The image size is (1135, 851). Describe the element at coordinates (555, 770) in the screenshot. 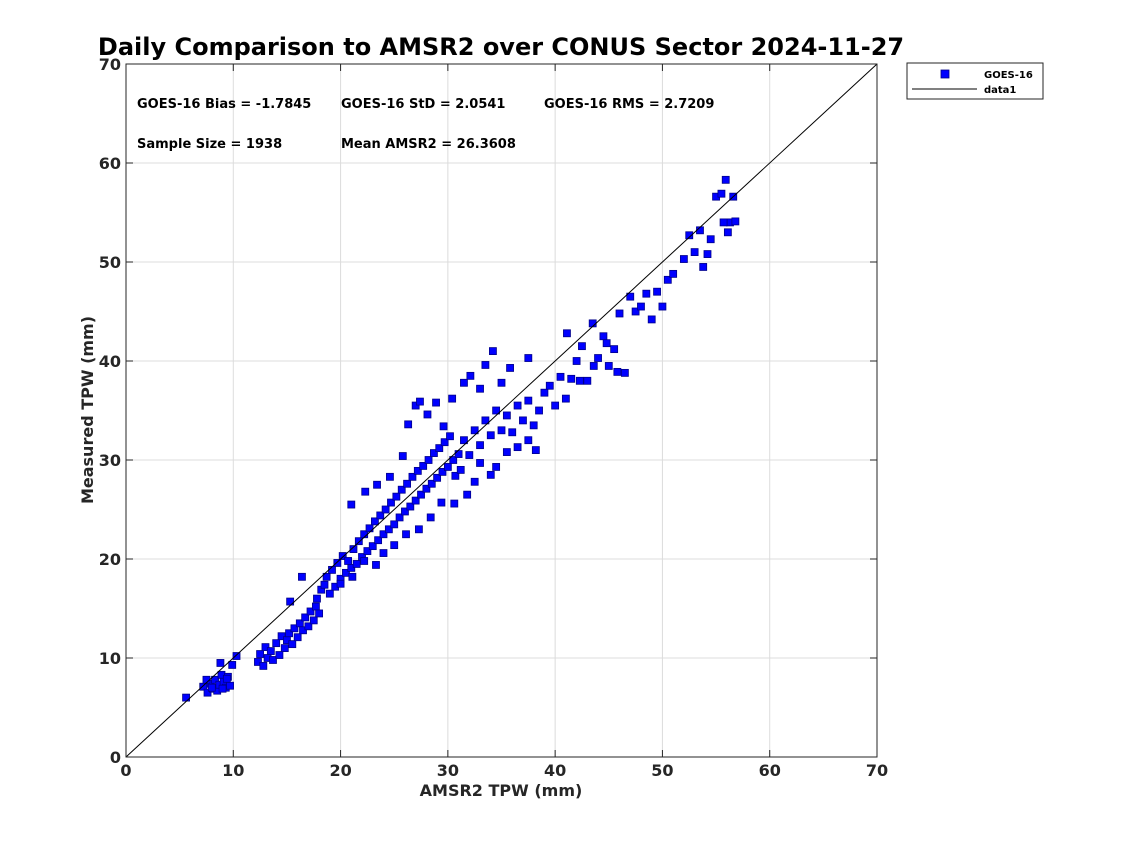

I see `x-tick-label: 40` at that location.